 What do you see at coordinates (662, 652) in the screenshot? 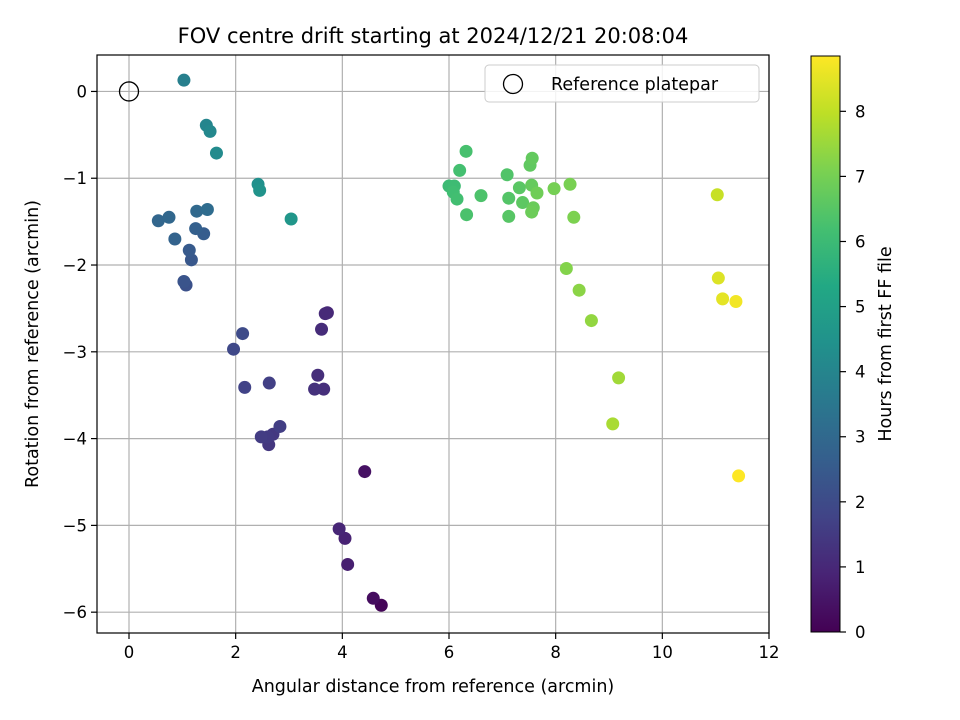
I see `x-tick-label: 10` at bounding box center [662, 652].